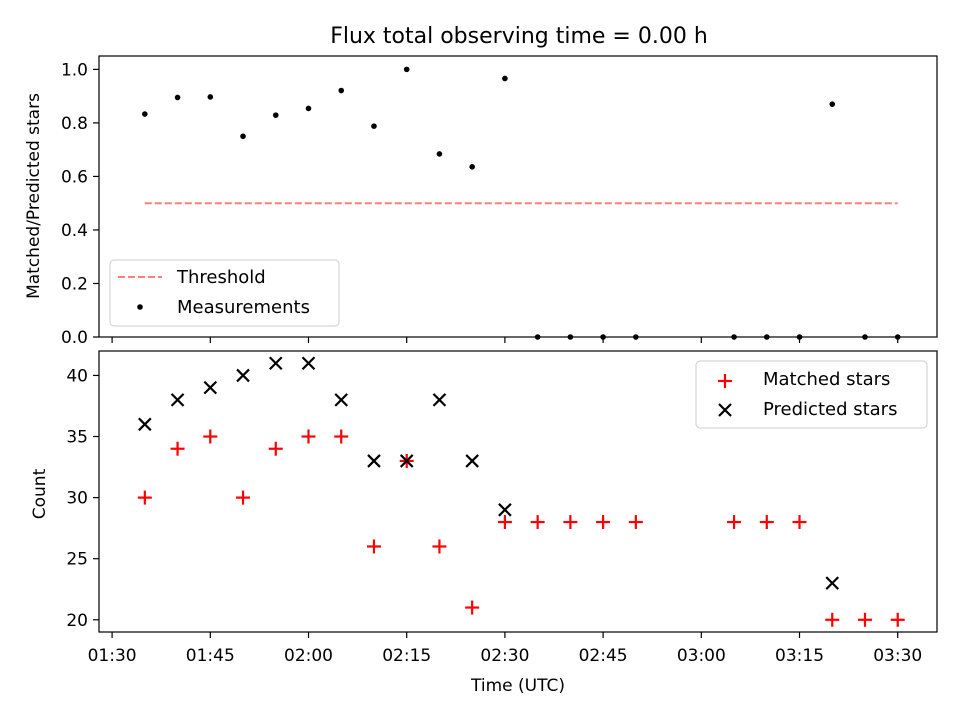 This screenshot has height=720, width=960. What do you see at coordinates (74, 124) in the screenshot?
I see `top-y-tick-label: 0.8` at bounding box center [74, 124].